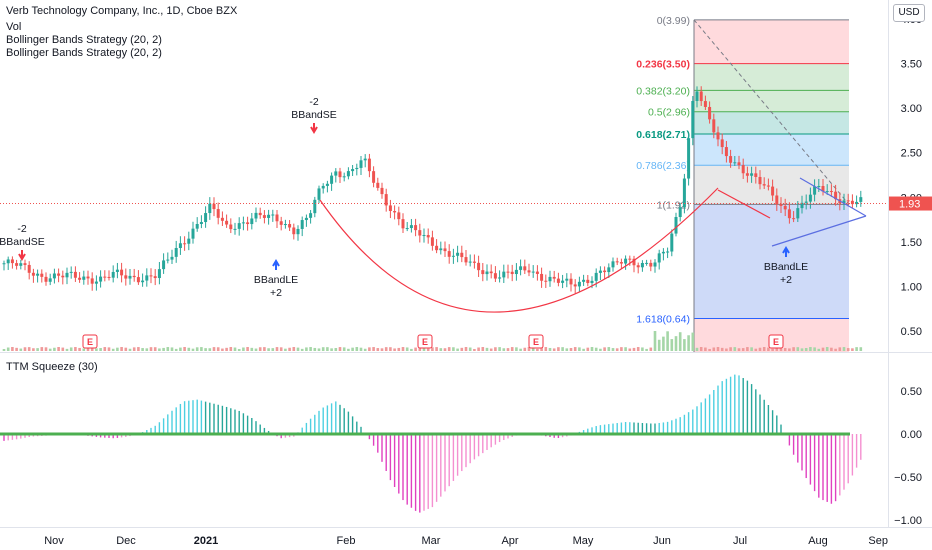 This screenshot has width=932, height=550. I want to click on legend-ttm: TTM Squeeze (30), so click(52, 367).